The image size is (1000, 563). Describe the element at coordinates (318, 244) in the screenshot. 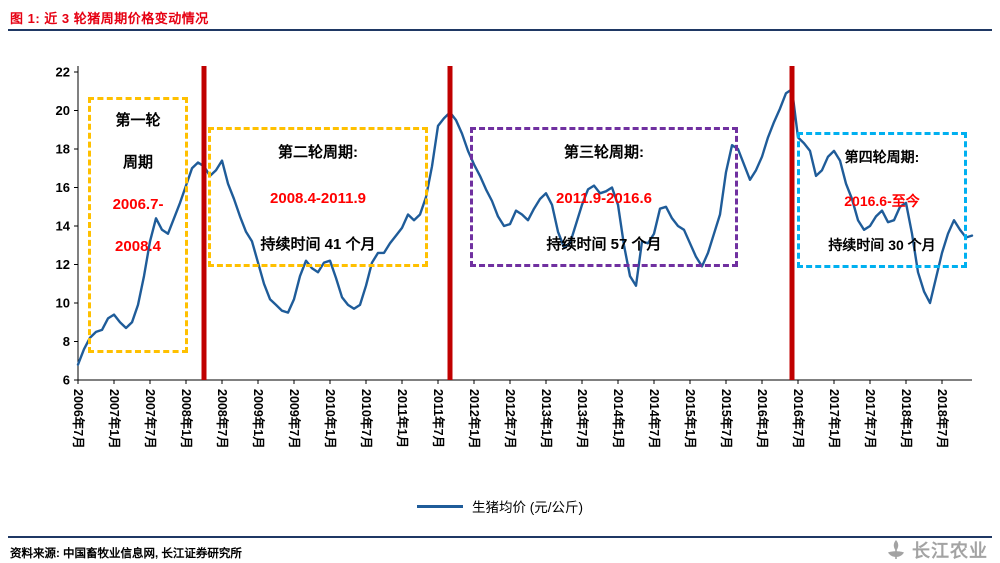

I see `cycle2-duration: 持续时间 41 个月` at that location.